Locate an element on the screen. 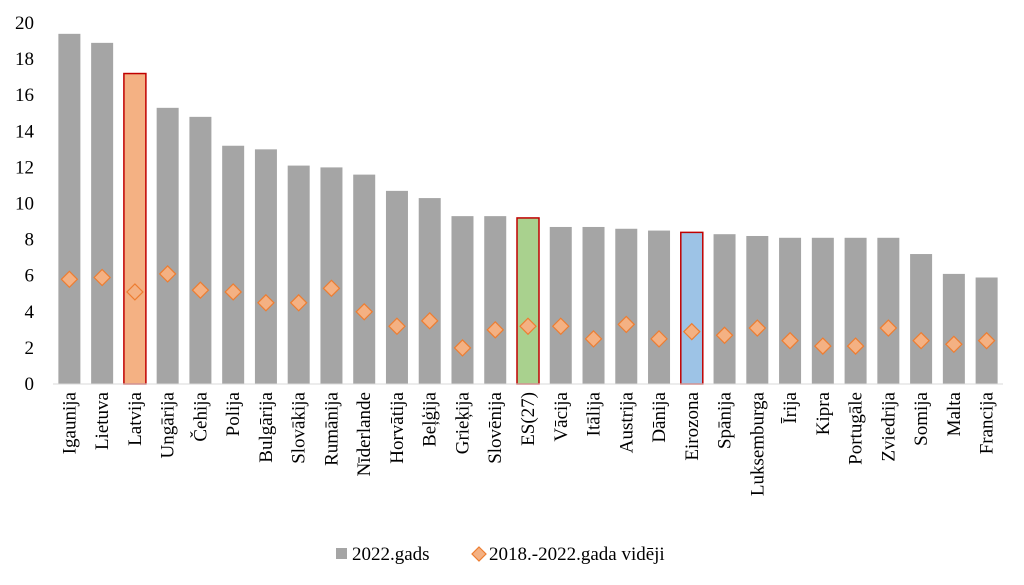 This screenshot has height=585, width=1024. y-tick-label: 6 is located at coordinates (30, 276).